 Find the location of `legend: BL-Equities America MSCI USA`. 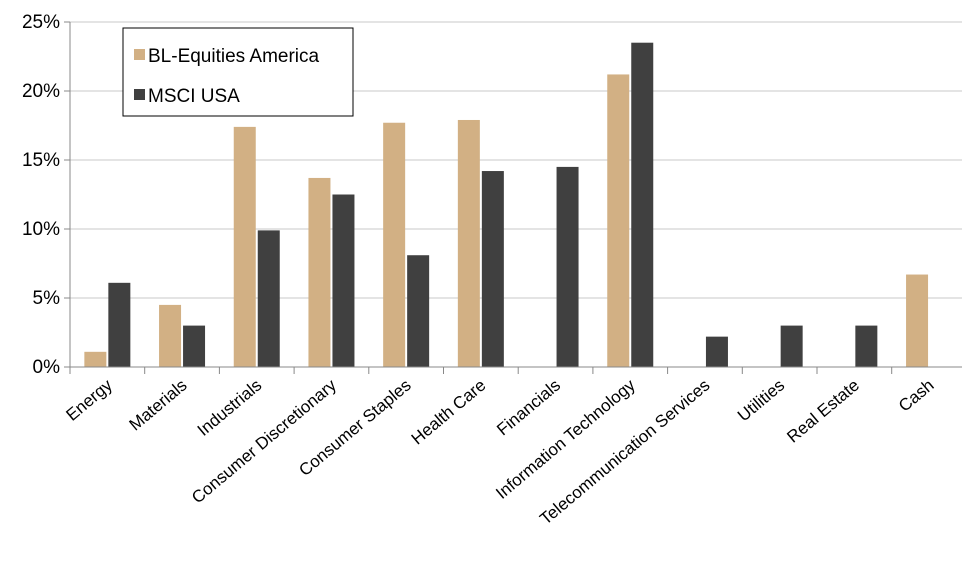

legend: BL-Equities America MSCI USA is located at coordinates (238, 72).